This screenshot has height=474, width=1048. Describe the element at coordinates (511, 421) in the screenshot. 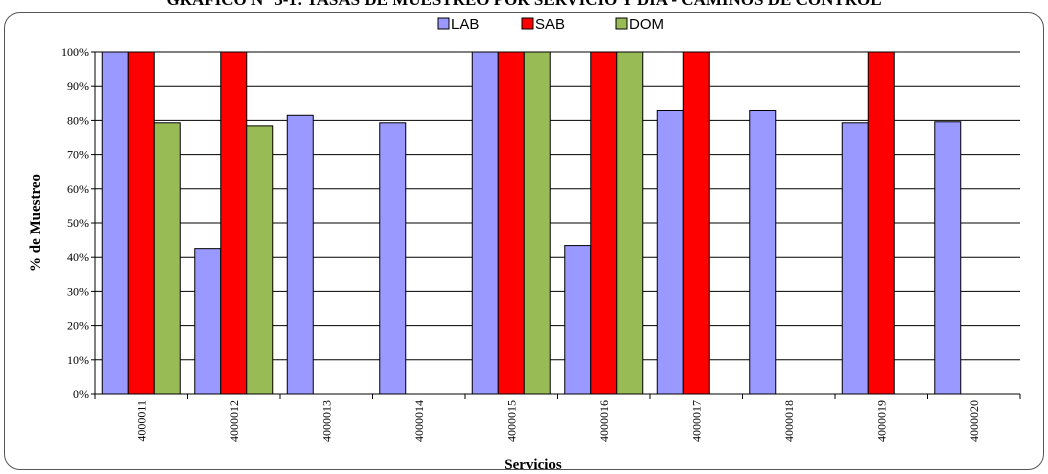

I see `x-tick-label: 4000015` at that location.